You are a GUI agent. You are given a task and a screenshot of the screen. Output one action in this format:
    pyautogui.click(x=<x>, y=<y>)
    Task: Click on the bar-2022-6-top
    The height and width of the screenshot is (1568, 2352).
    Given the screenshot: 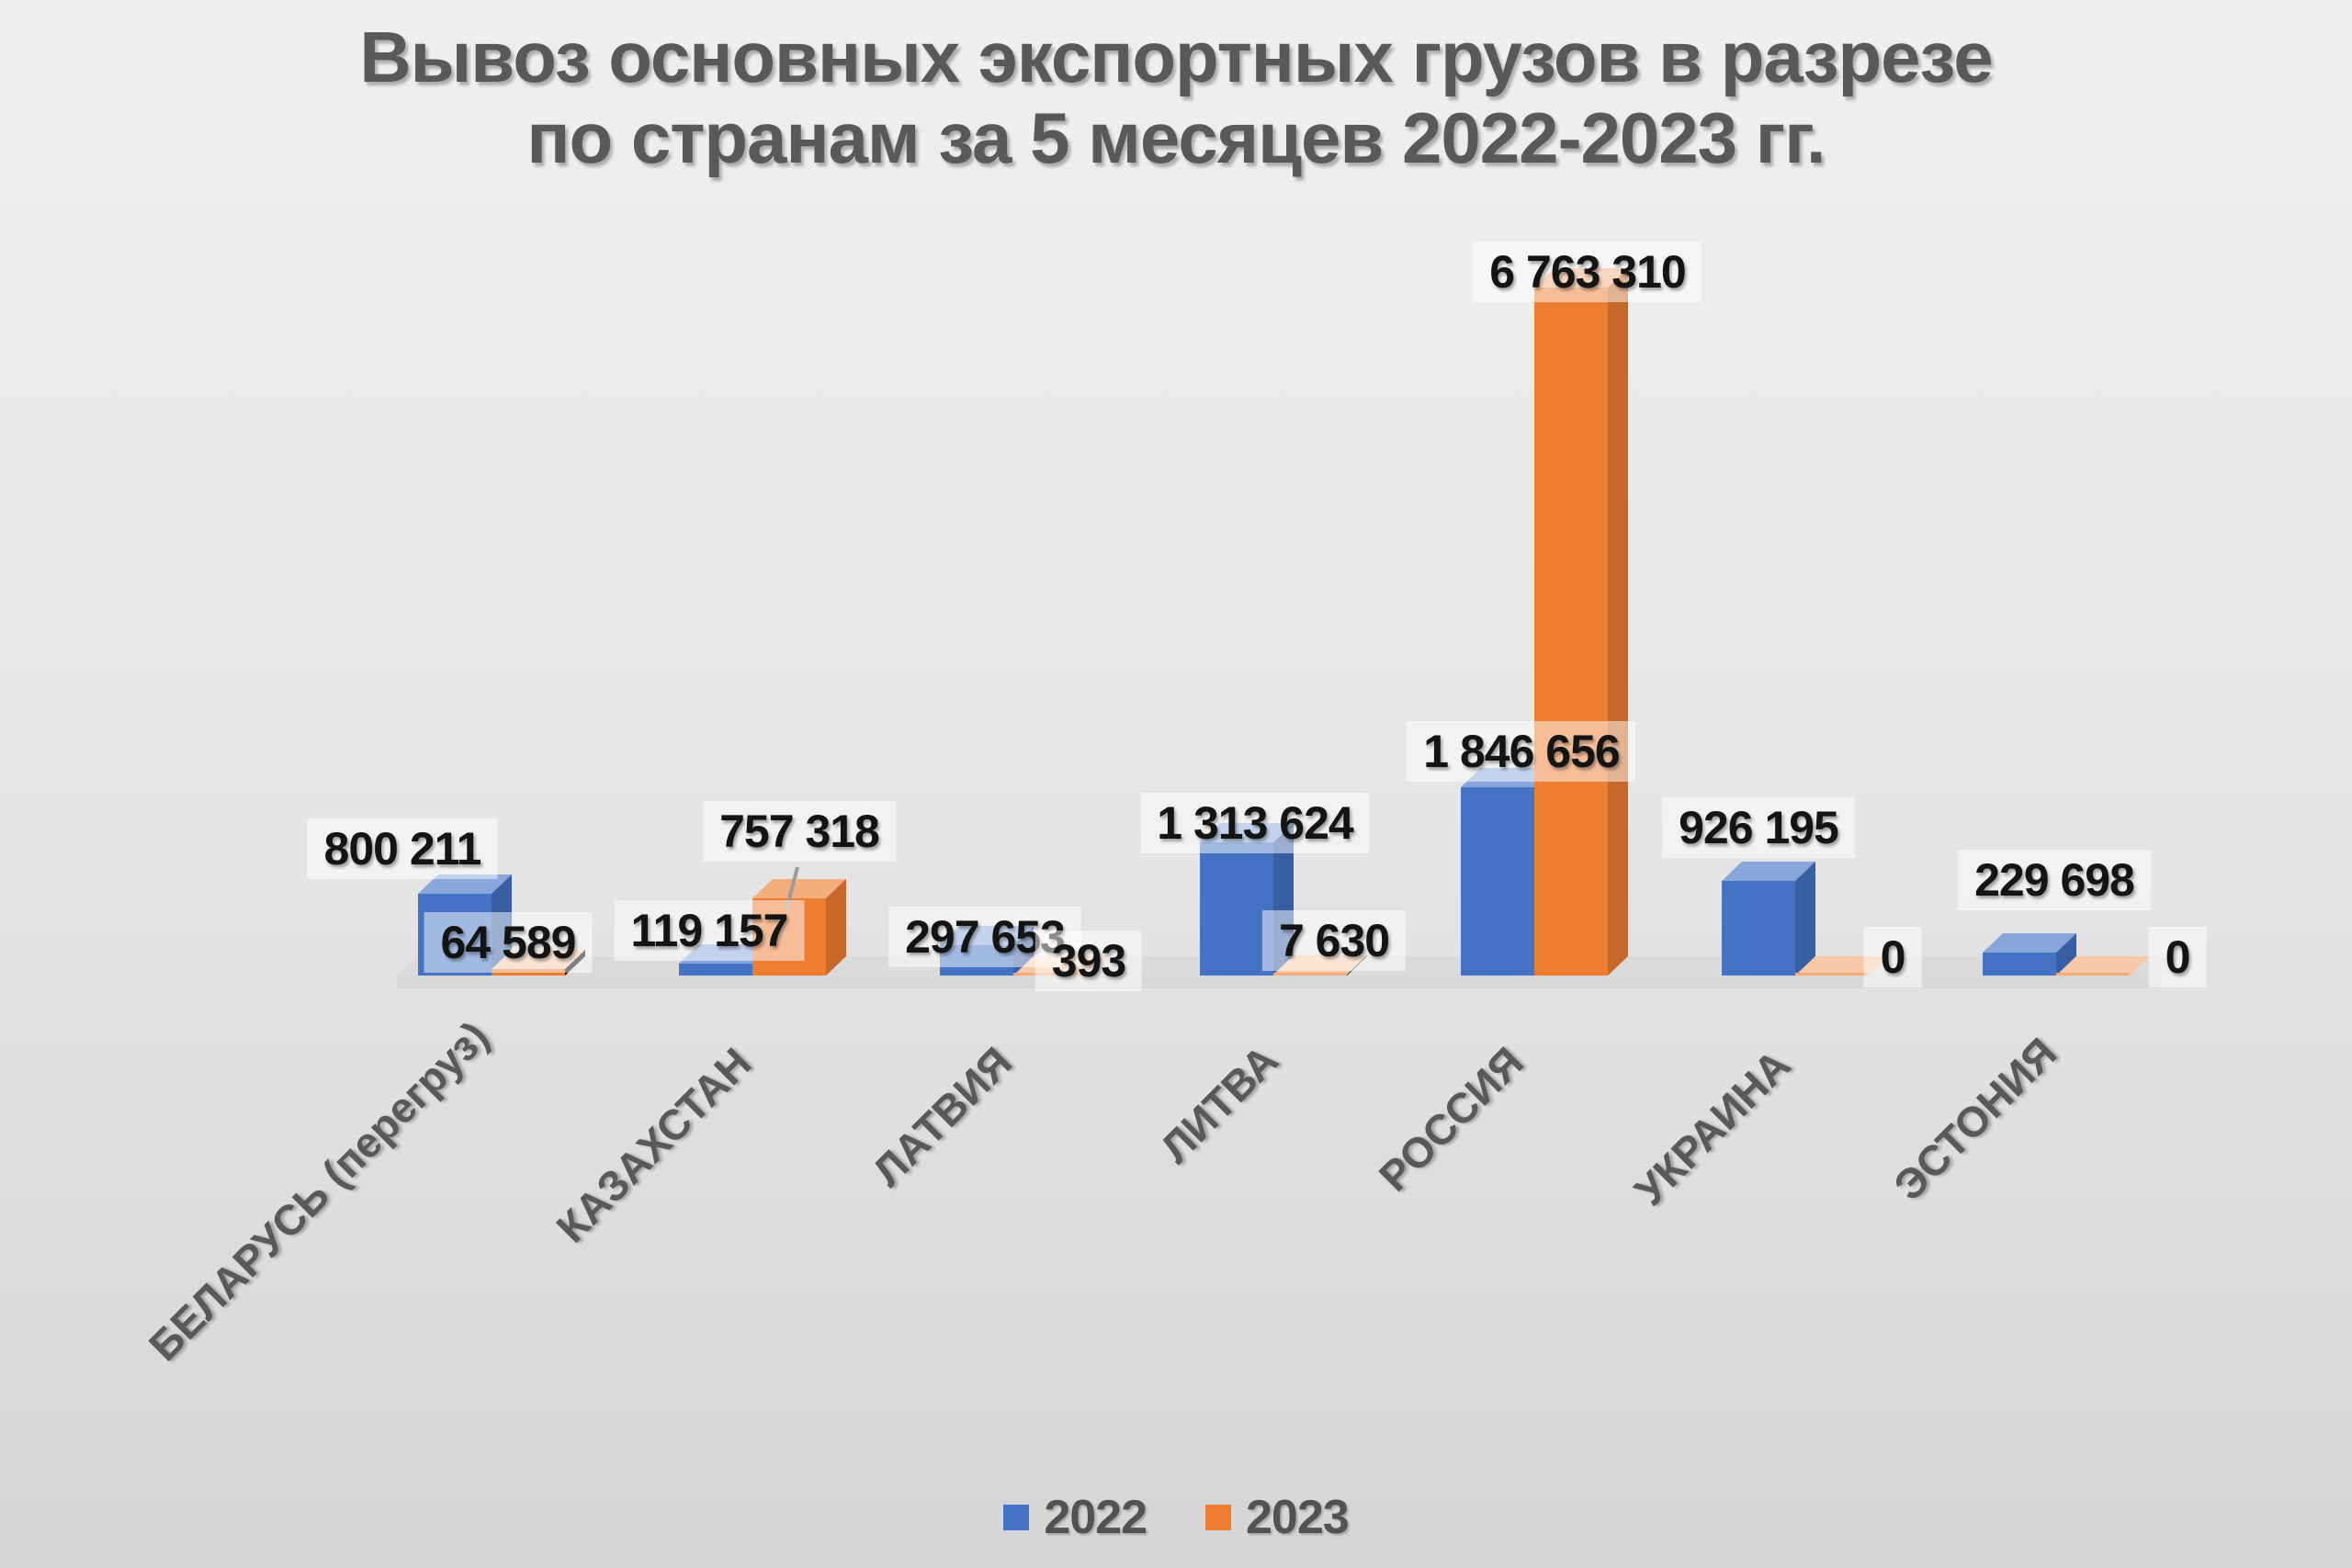 What is the action you would take?
    pyautogui.click(x=2030, y=943)
    